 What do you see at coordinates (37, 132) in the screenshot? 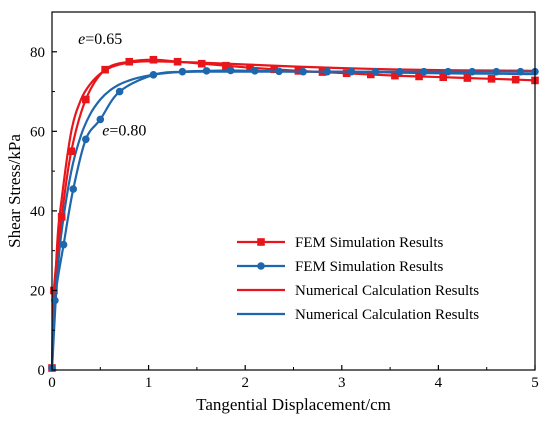
I see `y-tick-label: 60` at bounding box center [37, 132].